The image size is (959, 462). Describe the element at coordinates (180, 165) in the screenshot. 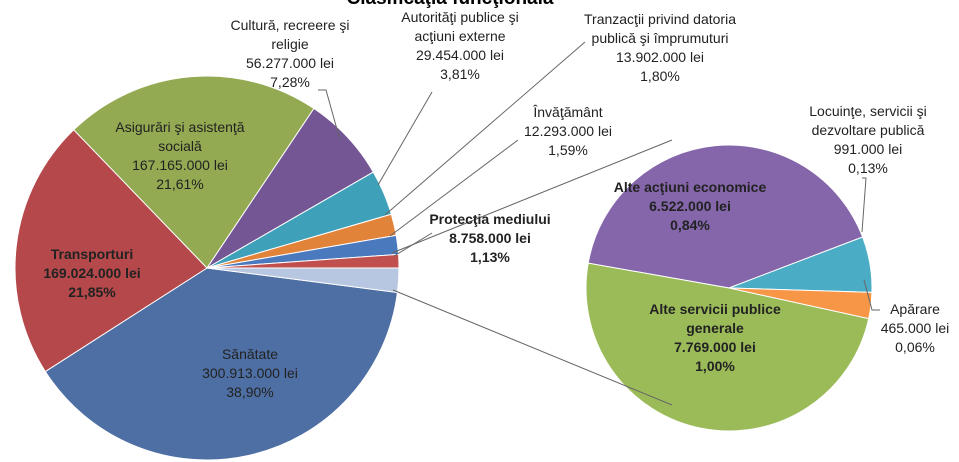

I see `label-value-label: 167.165.000 lei` at that location.